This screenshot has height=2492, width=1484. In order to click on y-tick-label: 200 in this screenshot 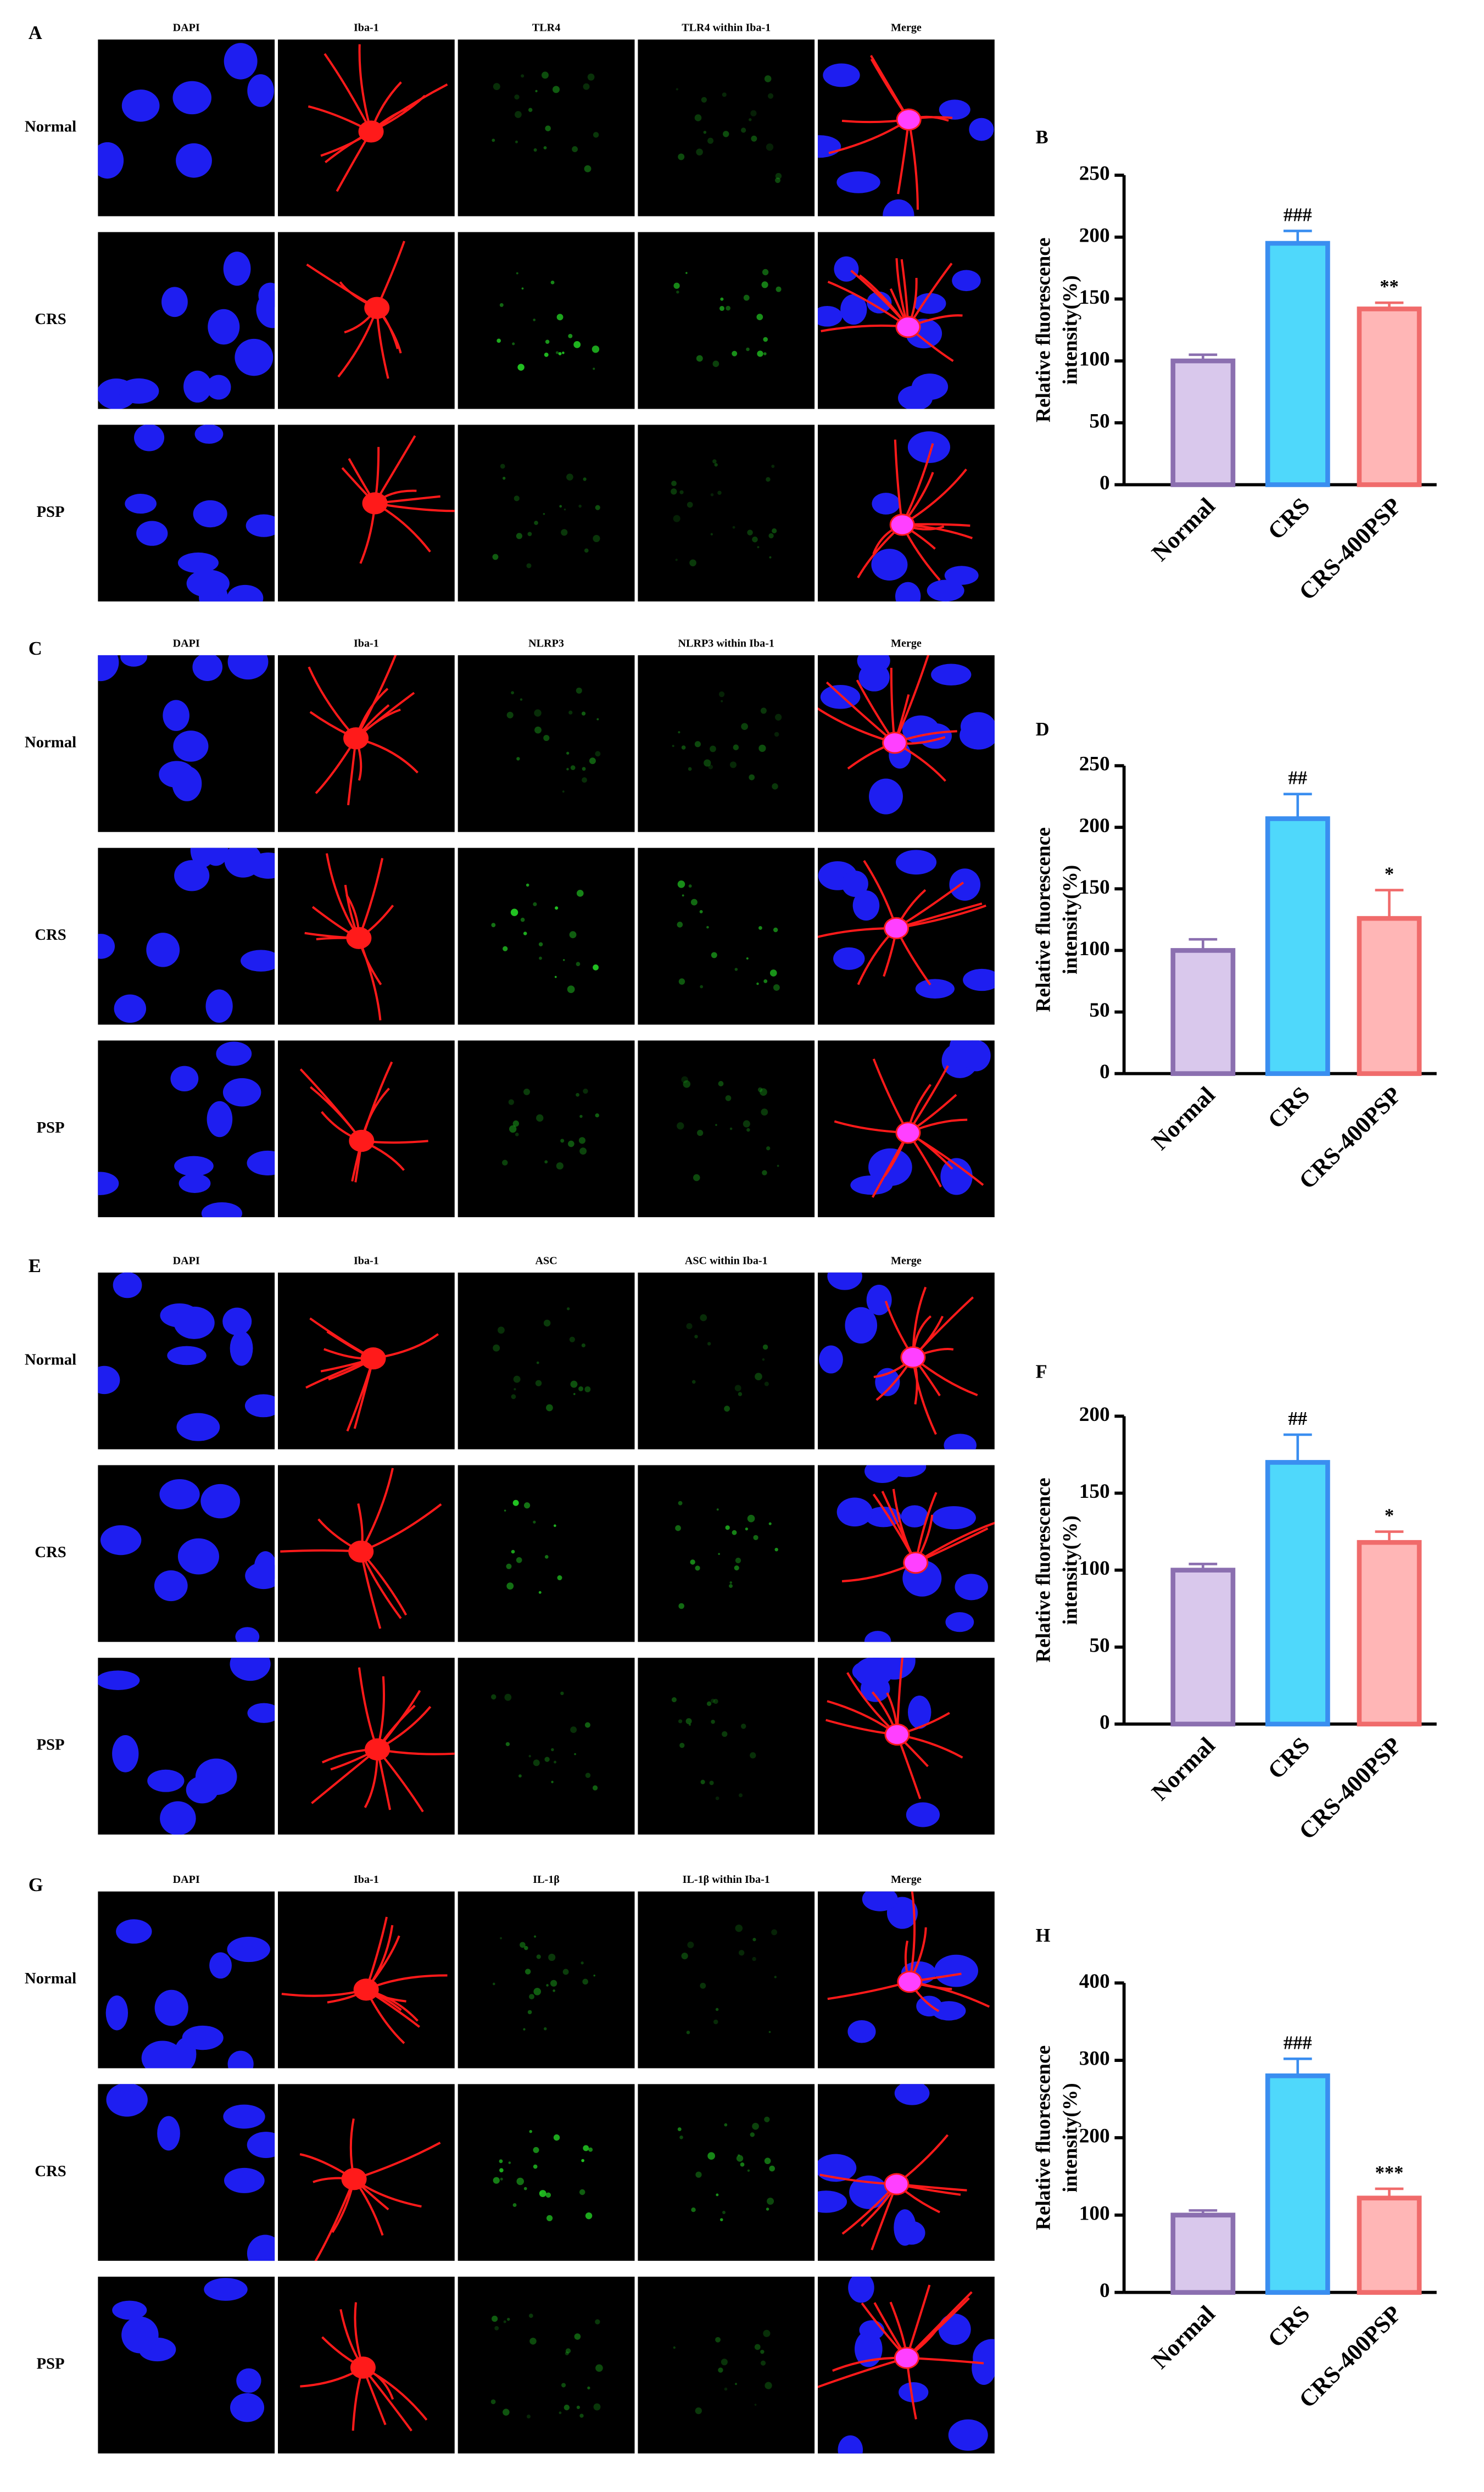, I will do `click(1094, 1414)`.